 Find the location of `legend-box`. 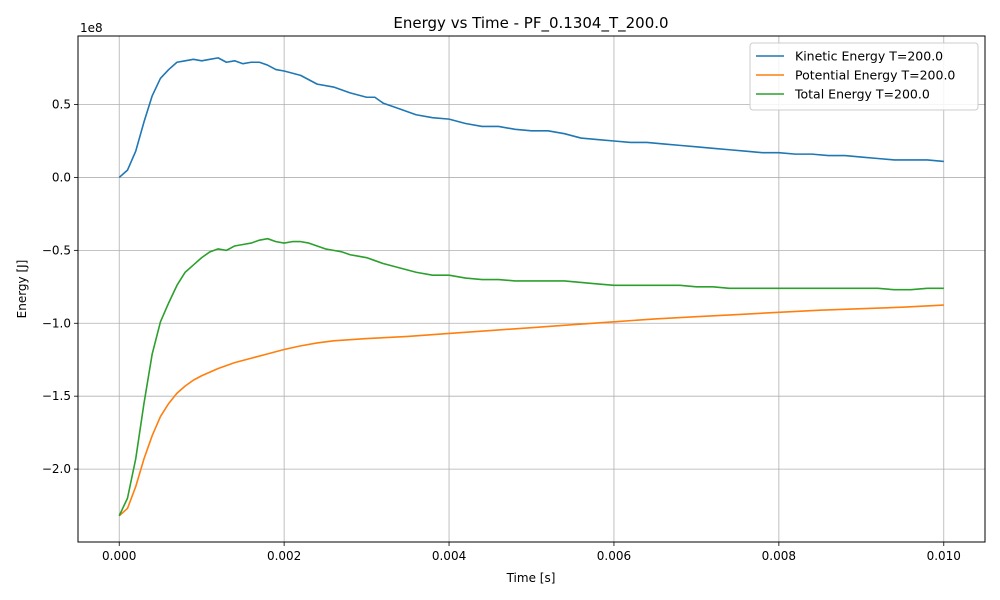

legend-box is located at coordinates (864, 76).